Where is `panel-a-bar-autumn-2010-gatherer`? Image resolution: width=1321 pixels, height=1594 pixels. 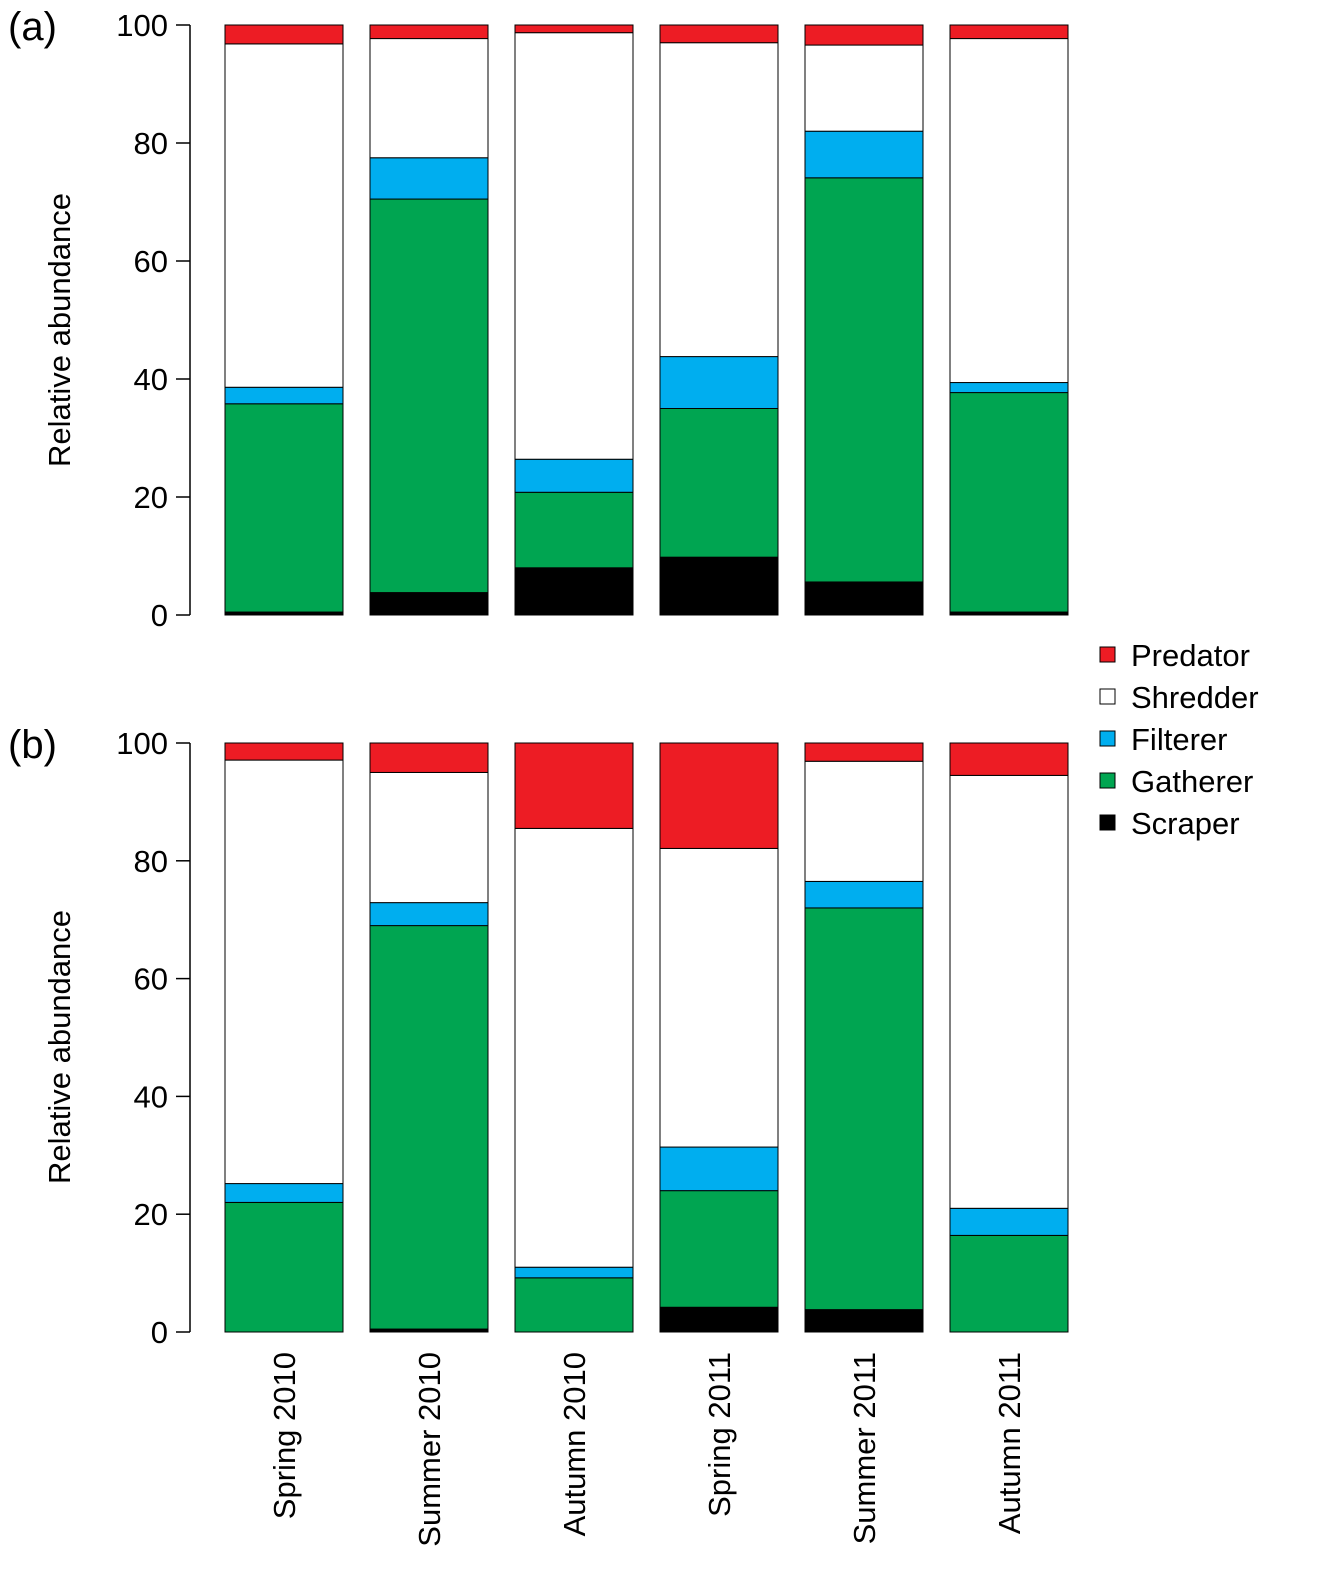 panel-a-bar-autumn-2010-gatherer is located at coordinates (574, 530).